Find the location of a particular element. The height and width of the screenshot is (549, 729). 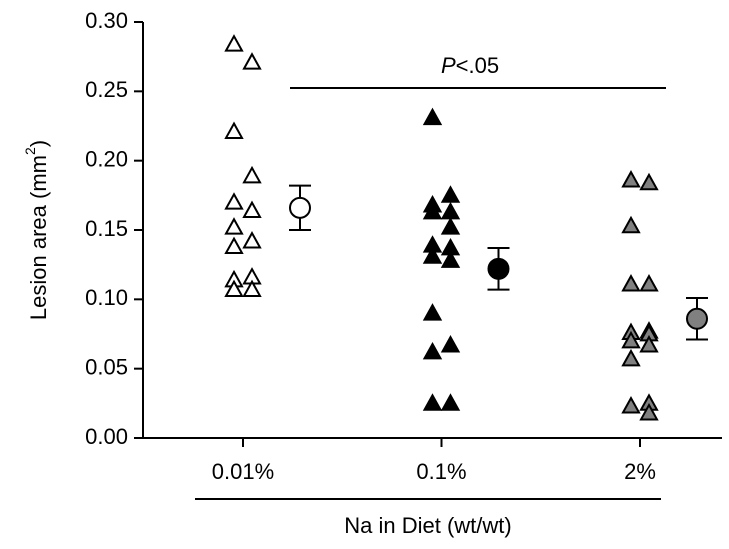

y-tick-label: 0.15 is located at coordinates (106, 228).